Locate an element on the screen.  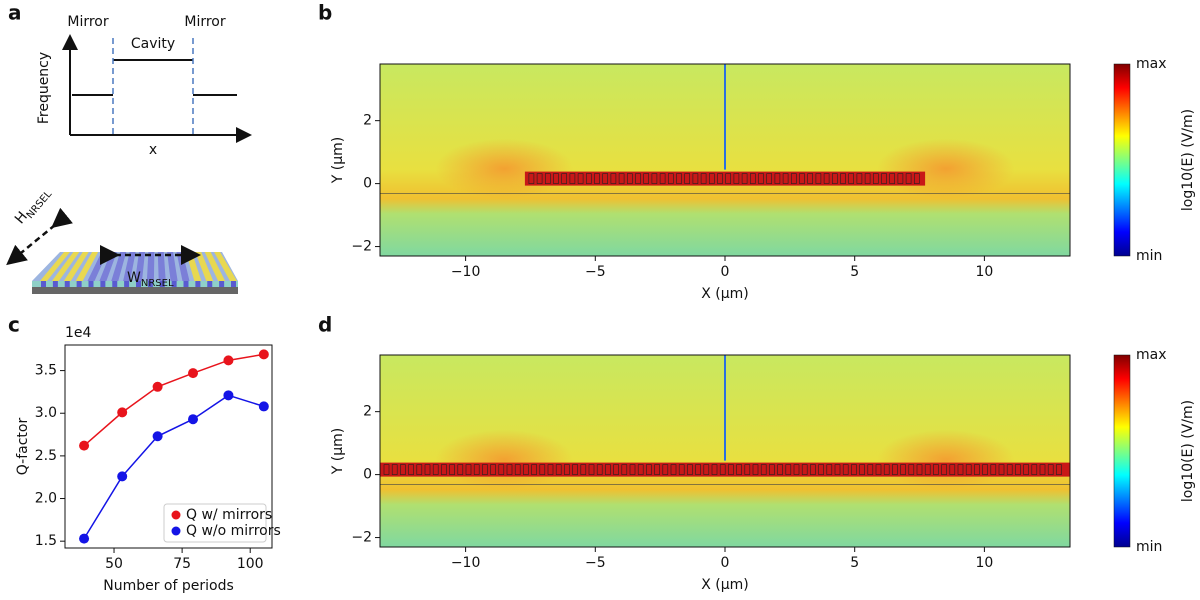
label: Mirror is located at coordinates (204, 22).